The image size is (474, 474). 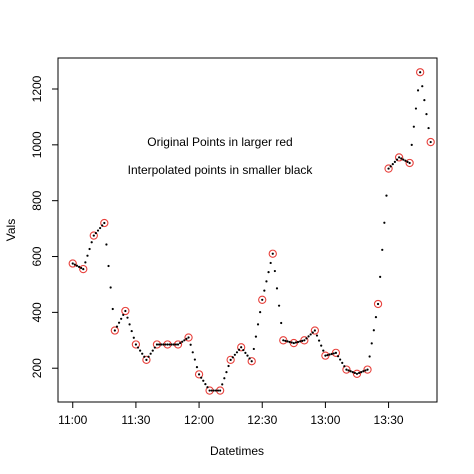 What do you see at coordinates (262, 420) in the screenshot?
I see `x-tick-label: 12:30` at bounding box center [262, 420].